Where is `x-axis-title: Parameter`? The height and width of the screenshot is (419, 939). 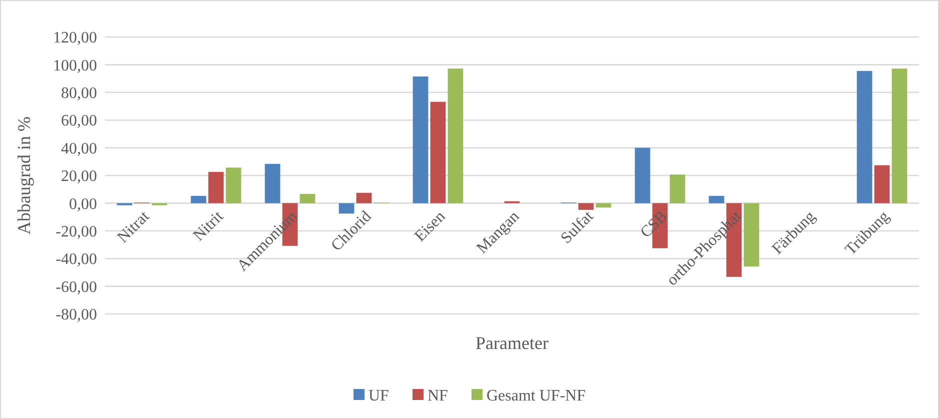 x-axis-title: Parameter is located at coordinates (512, 343).